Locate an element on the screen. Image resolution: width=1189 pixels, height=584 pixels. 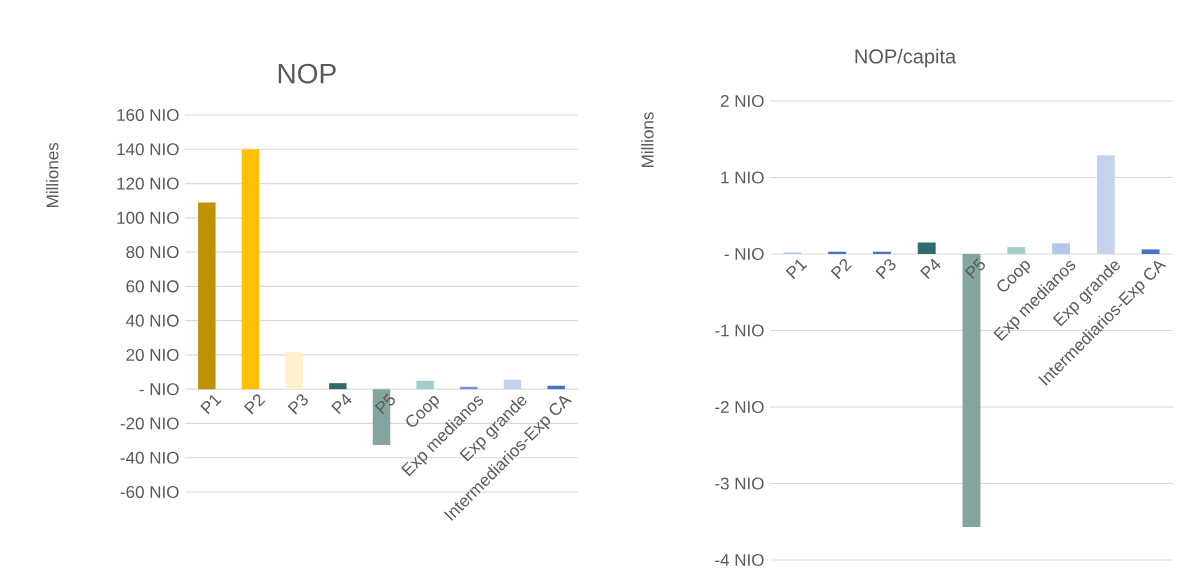
y-tick-label: -4 NIO is located at coordinates (739, 560).